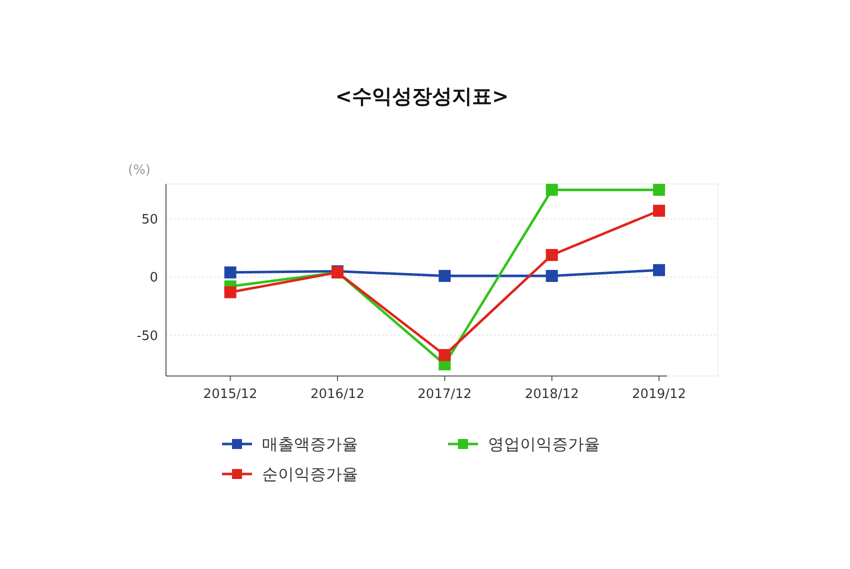  What do you see at coordinates (544, 444) in the screenshot?
I see `legend-label: 영업이익증가율` at bounding box center [544, 444].